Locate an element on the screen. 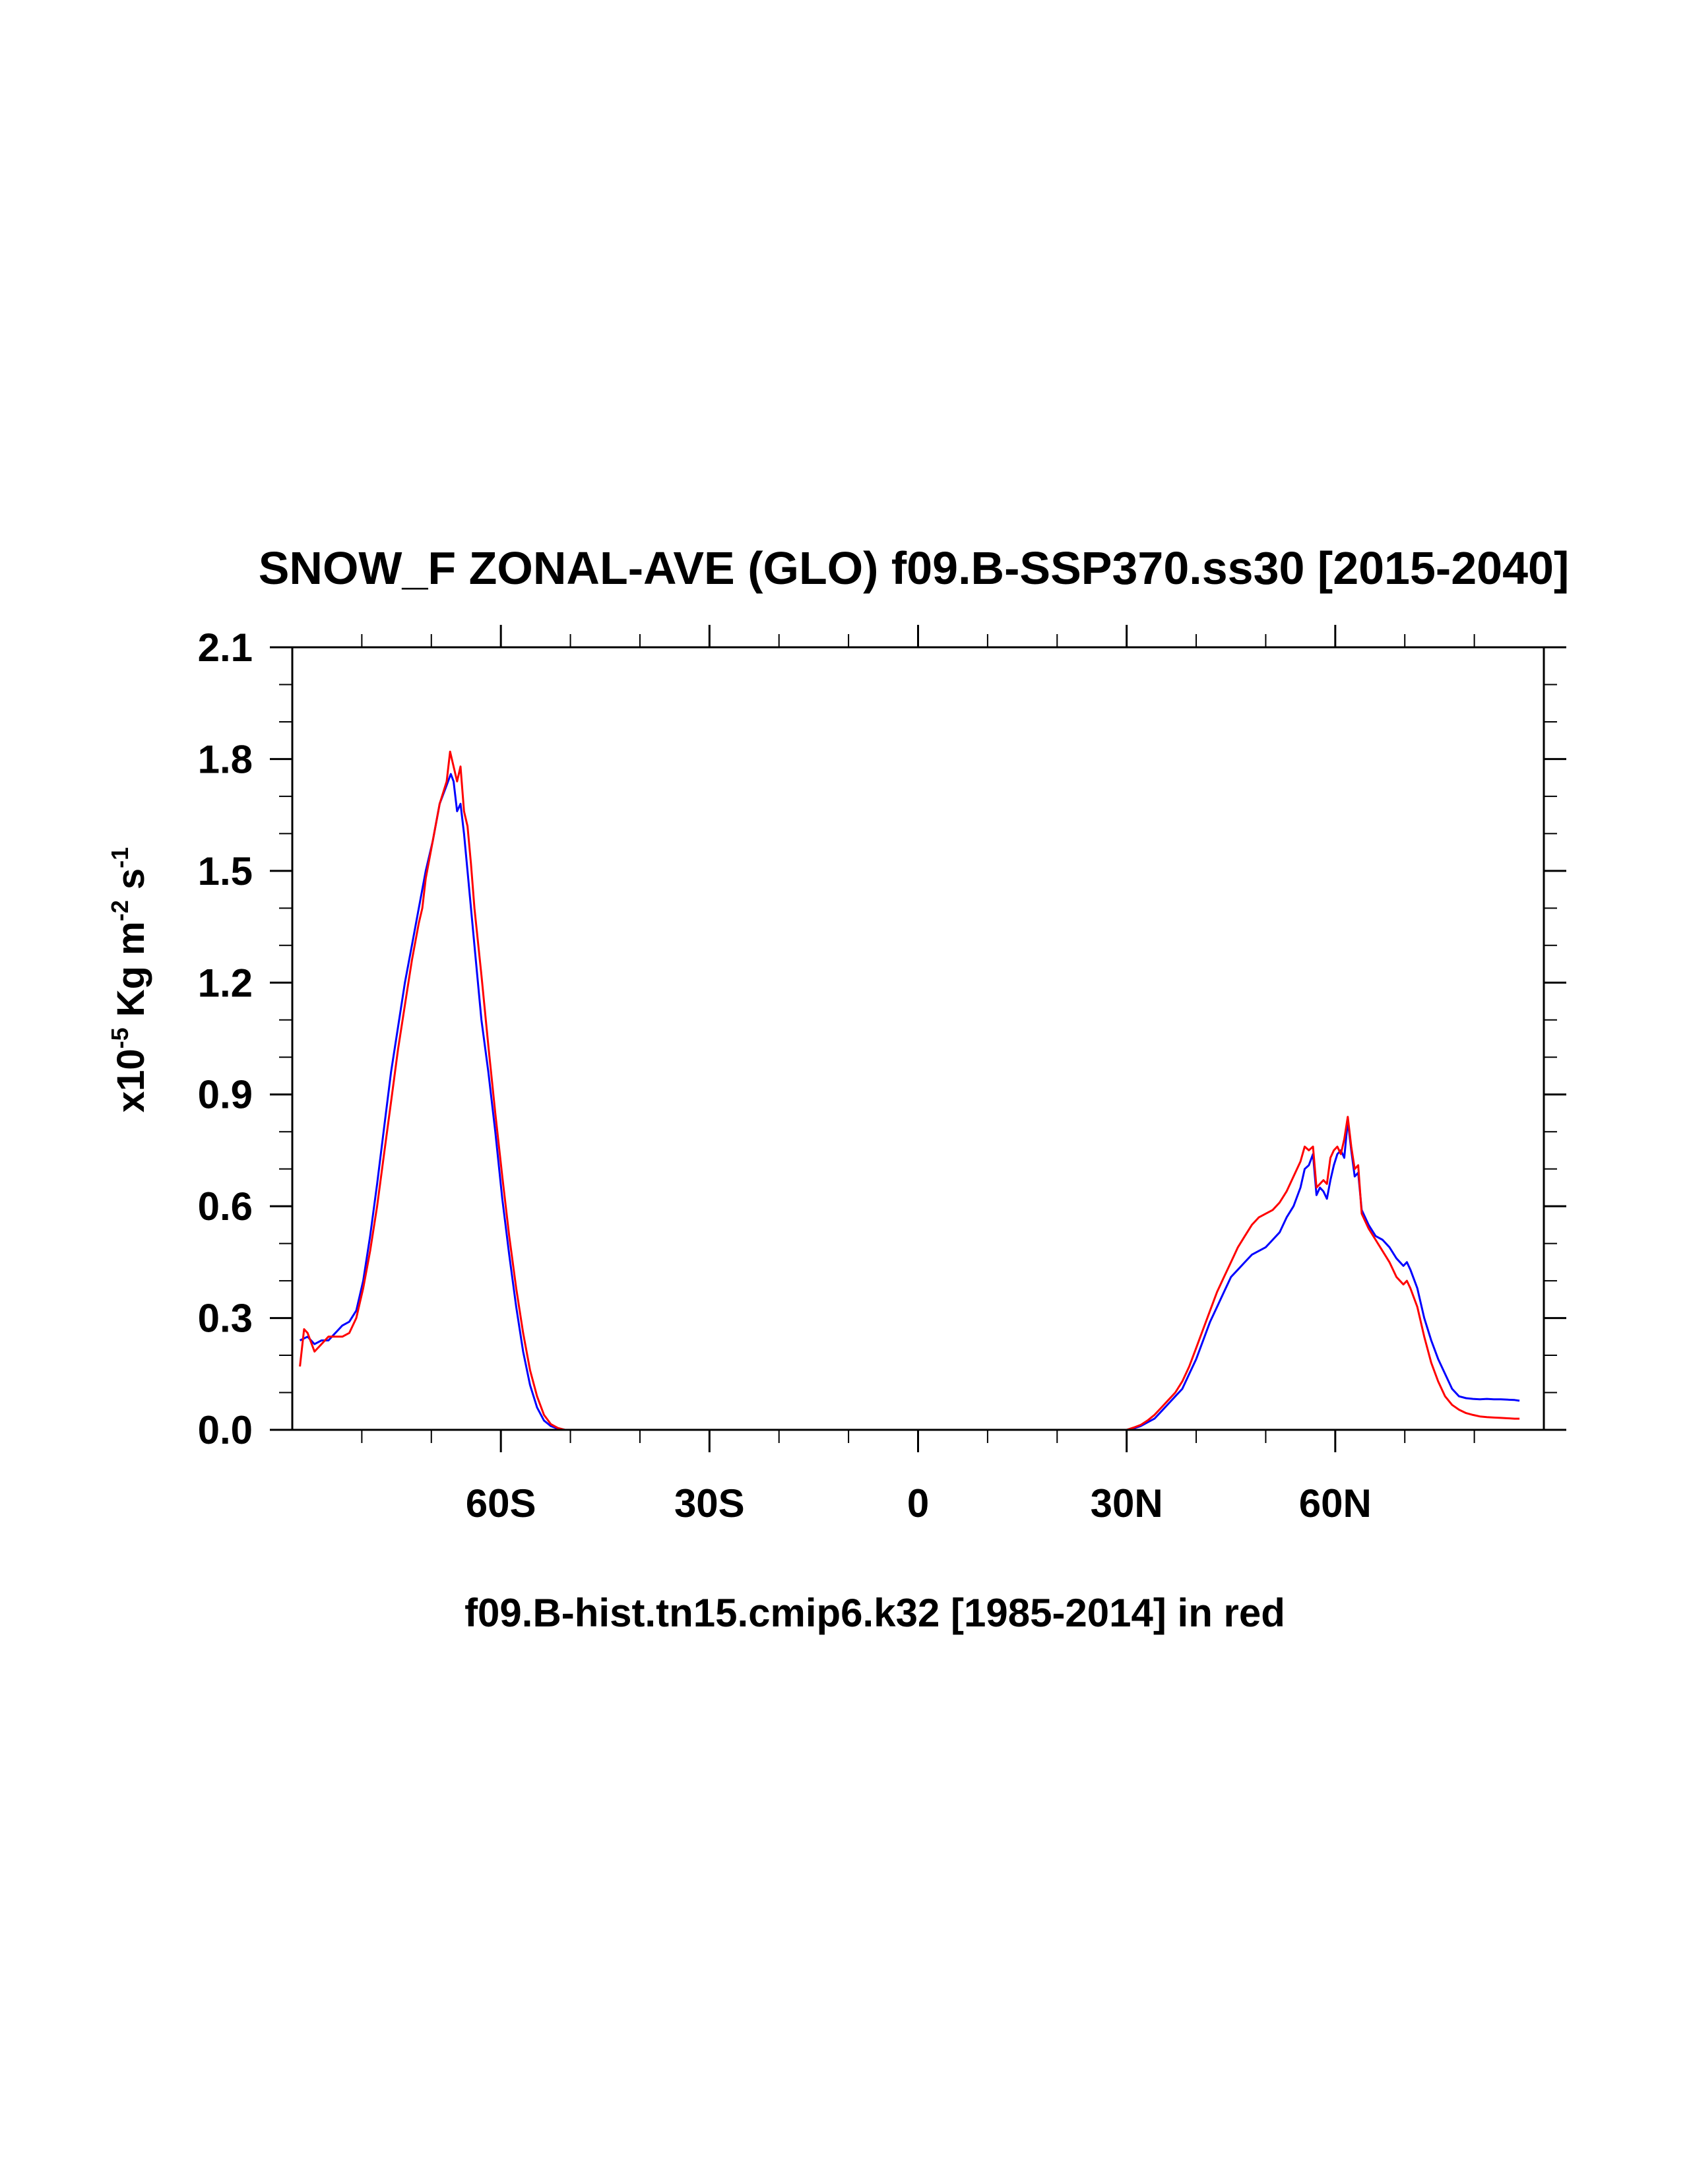 Image resolution: width=1689 pixels, height=2184 pixels. y-tick-label-5: 1.5 is located at coordinates (225, 871).